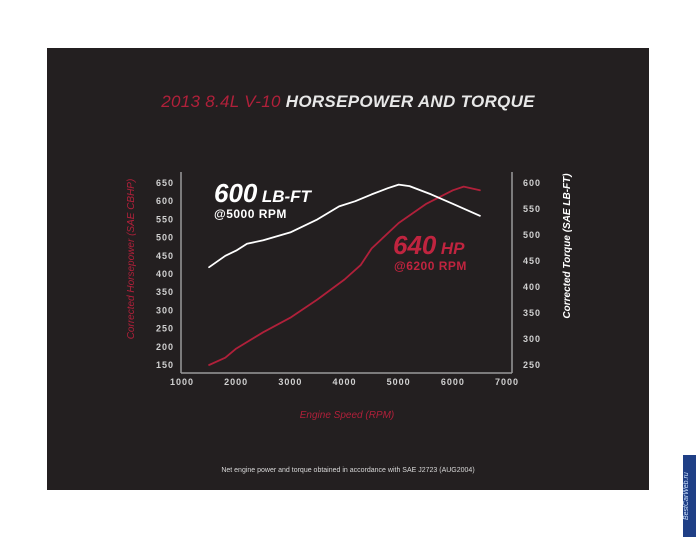 The image size is (696, 537). Describe the element at coordinates (532, 365) in the screenshot. I see `y-right-tick-label: 250` at that location.